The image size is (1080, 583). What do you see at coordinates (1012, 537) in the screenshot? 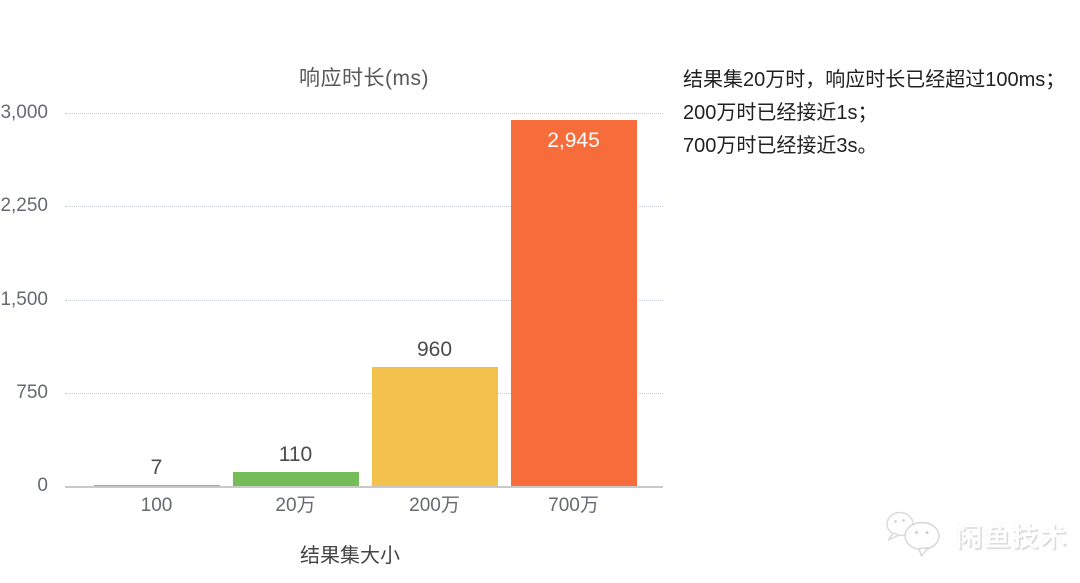
I see `watermark-text: 闲鱼技术` at bounding box center [1012, 537].